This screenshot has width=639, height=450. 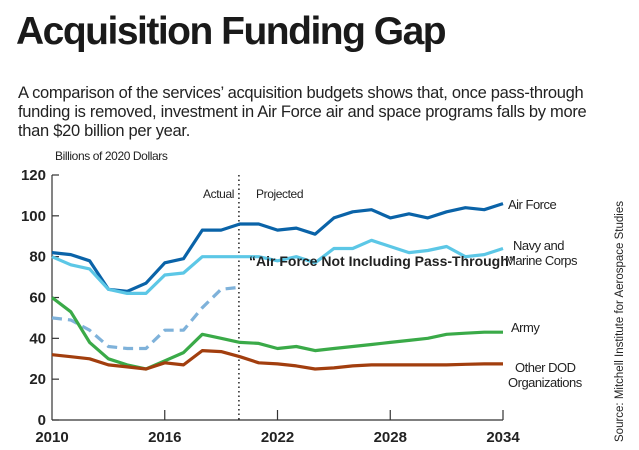 I want to click on actual-label: Actual, so click(x=218, y=194).